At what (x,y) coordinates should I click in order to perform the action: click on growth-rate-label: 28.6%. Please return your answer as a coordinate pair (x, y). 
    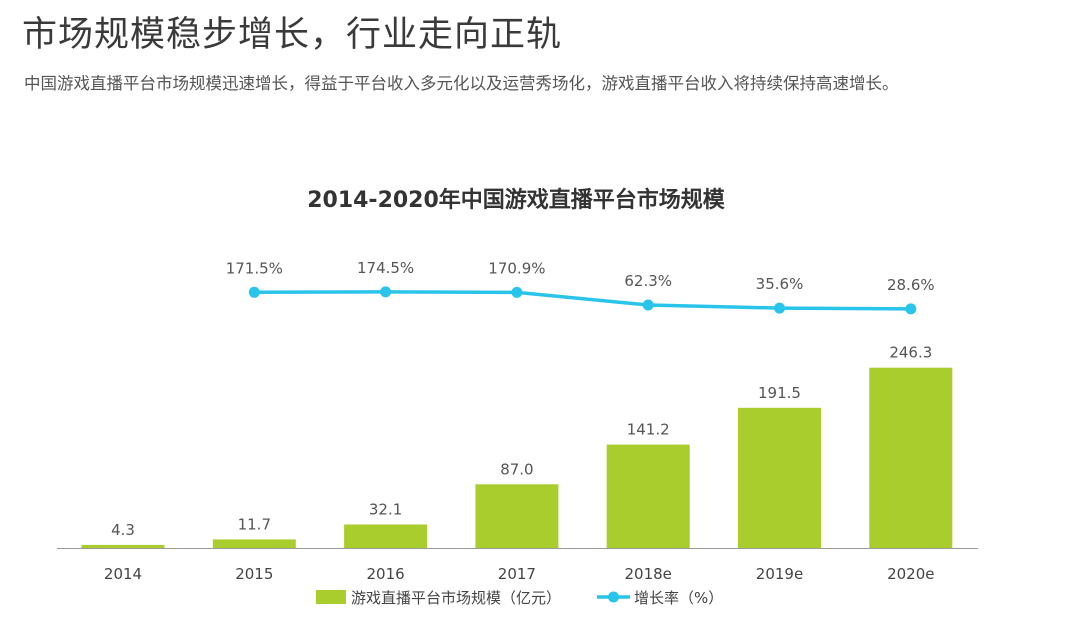
    Looking at the image, I should click on (911, 285).